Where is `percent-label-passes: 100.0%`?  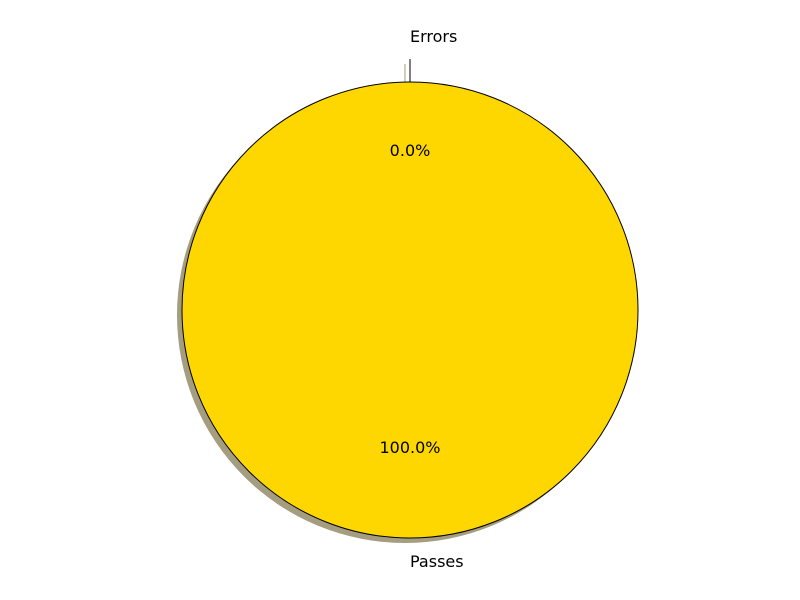
percent-label-passes: 100.0% is located at coordinates (409, 447).